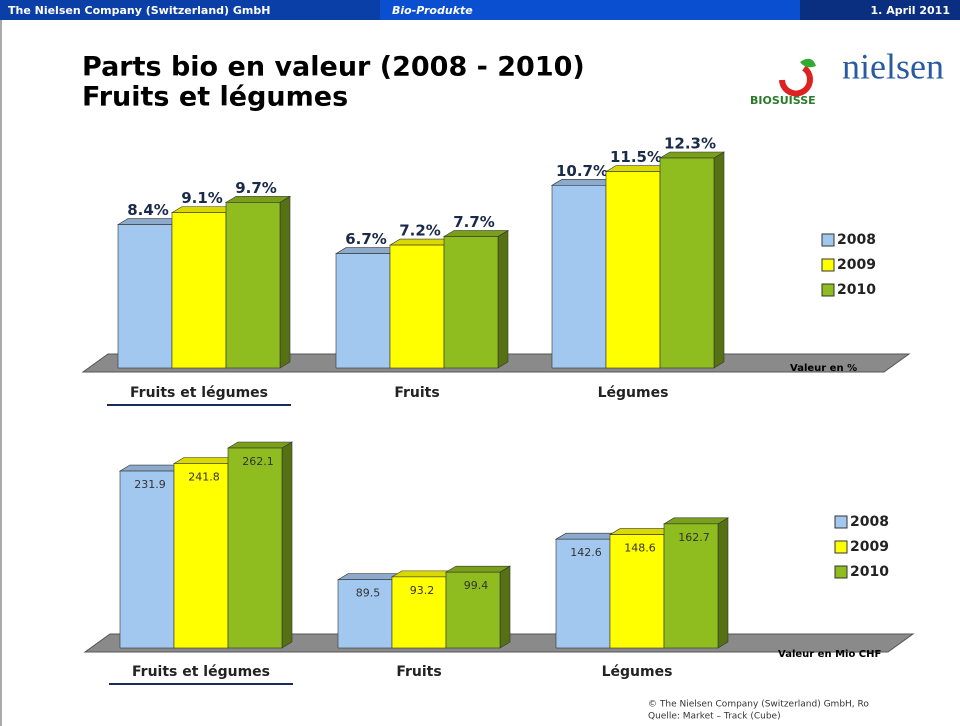 Image resolution: width=960 pixels, height=726 pixels. What do you see at coordinates (202, 198) in the screenshot?
I see `value-label: 9.1%` at bounding box center [202, 198].